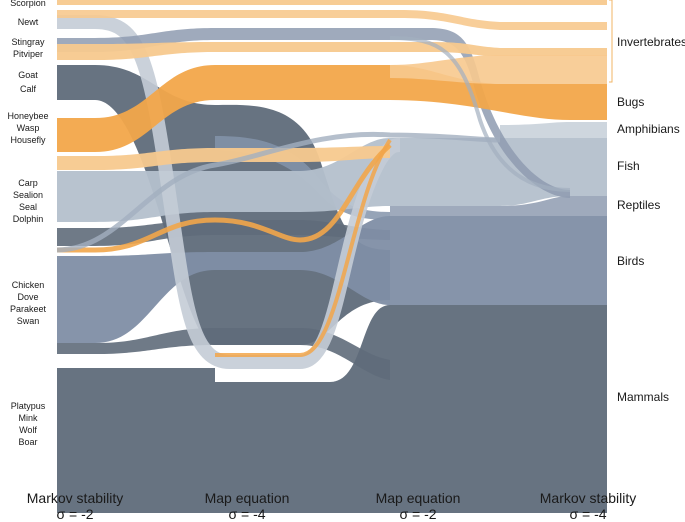 This screenshot has height=522, width=685. Describe the element at coordinates (28, 406) in the screenshot. I see `node-label-platypus: Platypus` at that location.